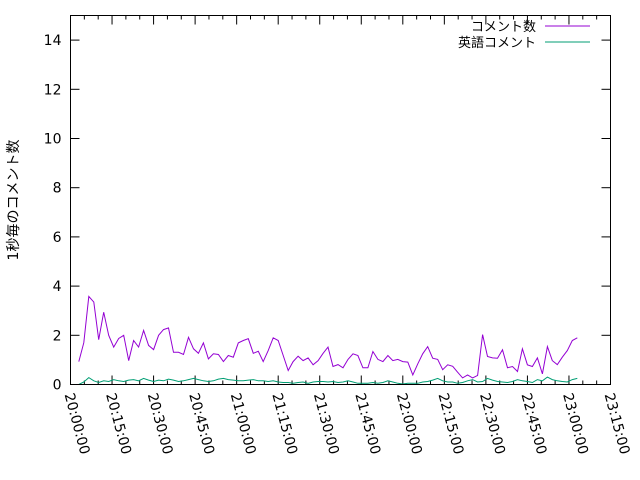 This screenshot has width=640, height=480. I want to click on y-tick-label: 0, so click(57, 386).